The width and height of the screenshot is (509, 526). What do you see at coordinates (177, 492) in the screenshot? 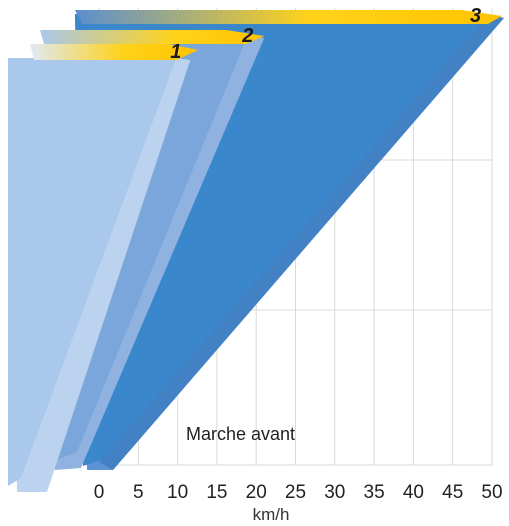
I see `x-tick-label: 10` at bounding box center [177, 492].